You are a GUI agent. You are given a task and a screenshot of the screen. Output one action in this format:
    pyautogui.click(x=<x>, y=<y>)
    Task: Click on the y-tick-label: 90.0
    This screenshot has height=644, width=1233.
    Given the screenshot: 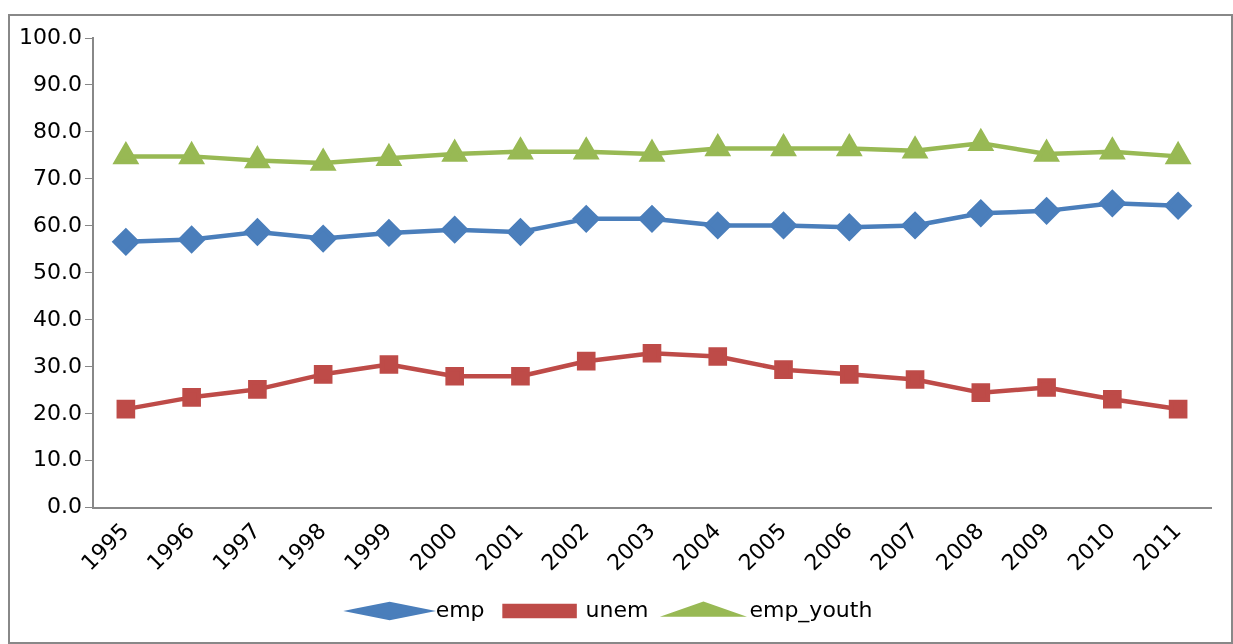 What is the action you would take?
    pyautogui.click(x=57, y=83)
    